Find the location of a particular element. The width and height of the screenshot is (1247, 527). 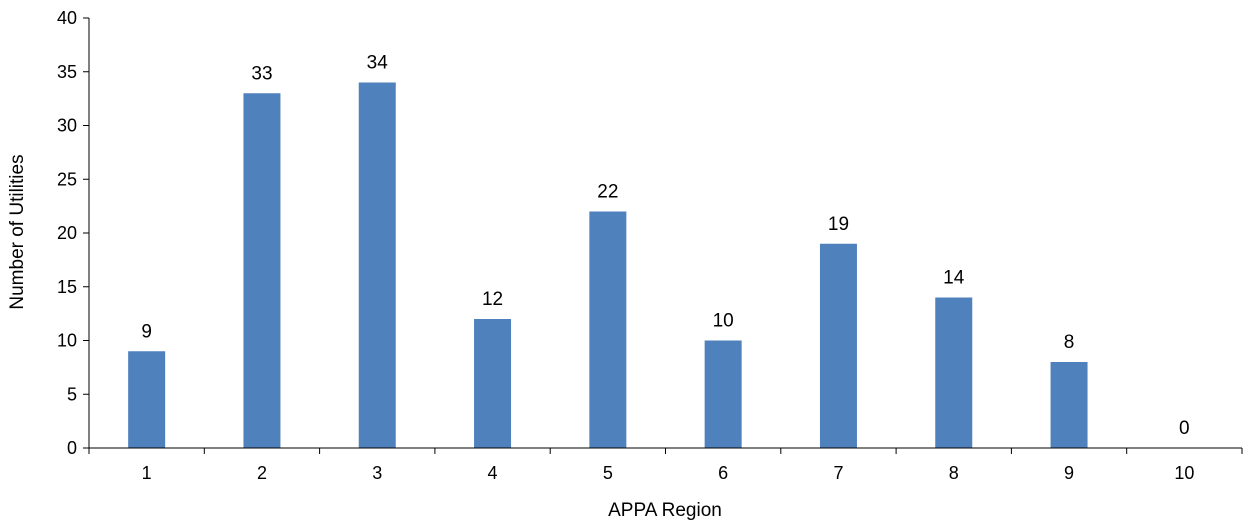

y-tick-label: 25 is located at coordinates (67, 179).